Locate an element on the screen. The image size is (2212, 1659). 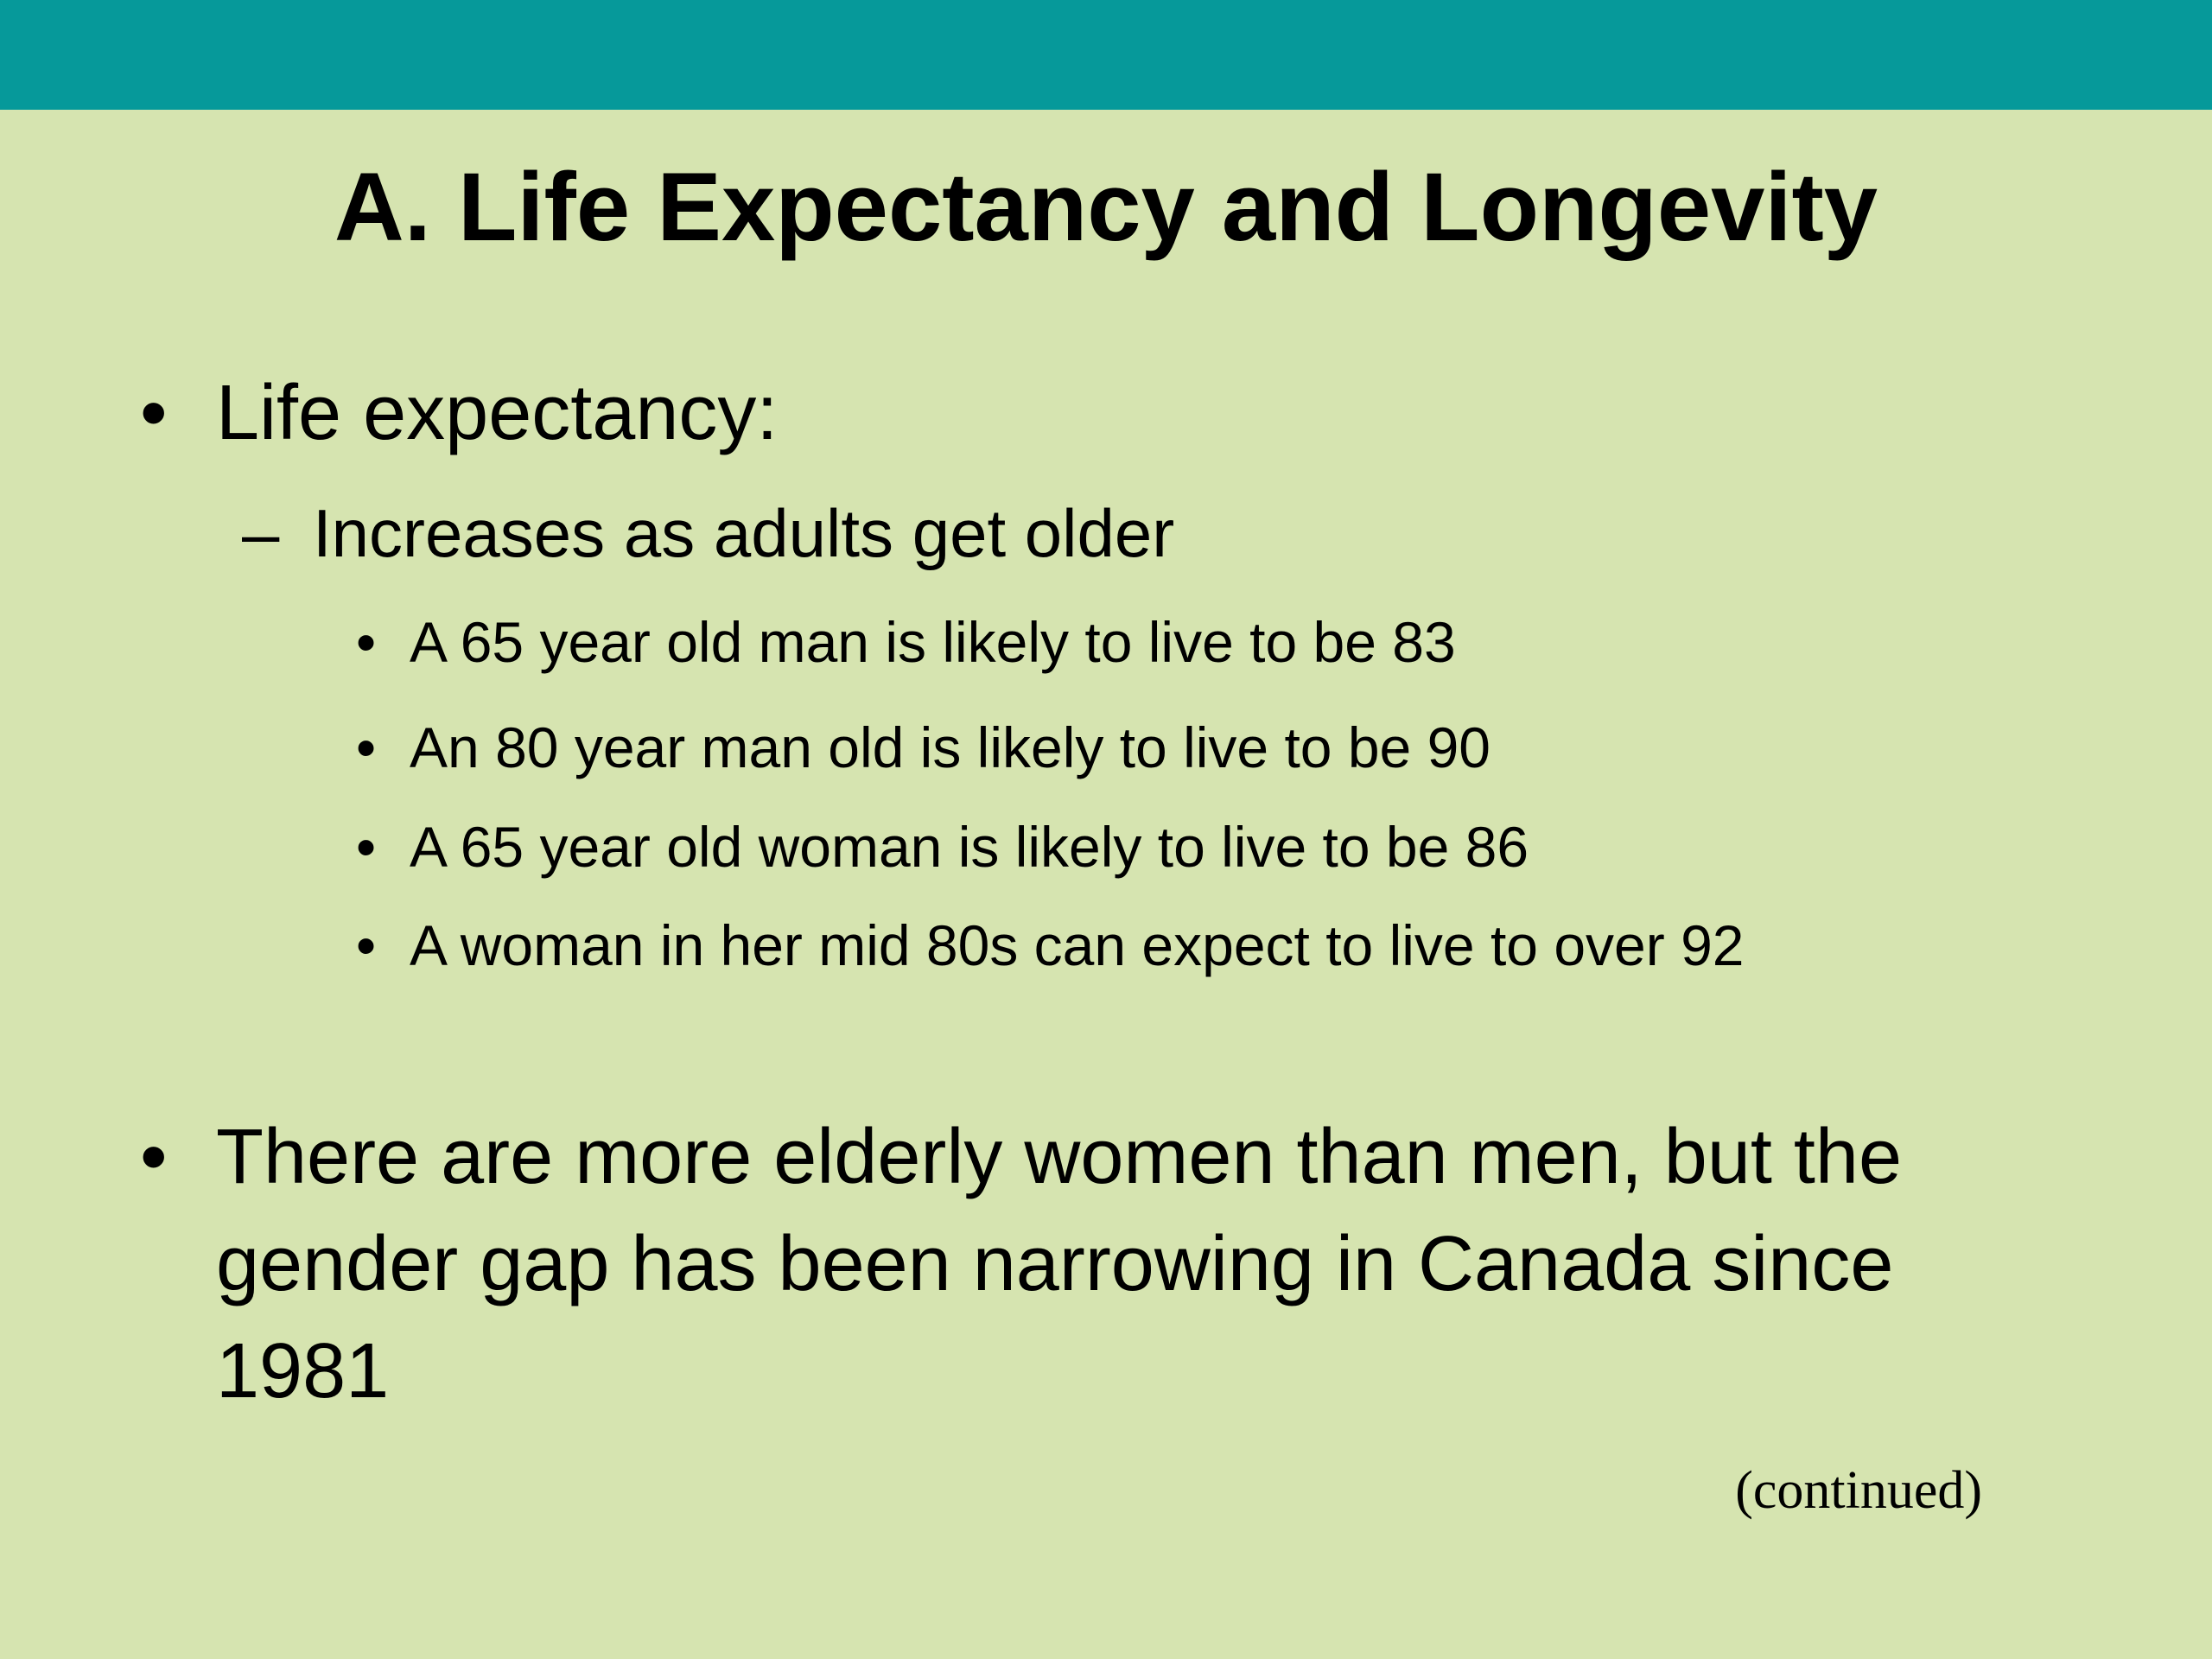
bullet: Life expectancy: is located at coordinates (459, 413).